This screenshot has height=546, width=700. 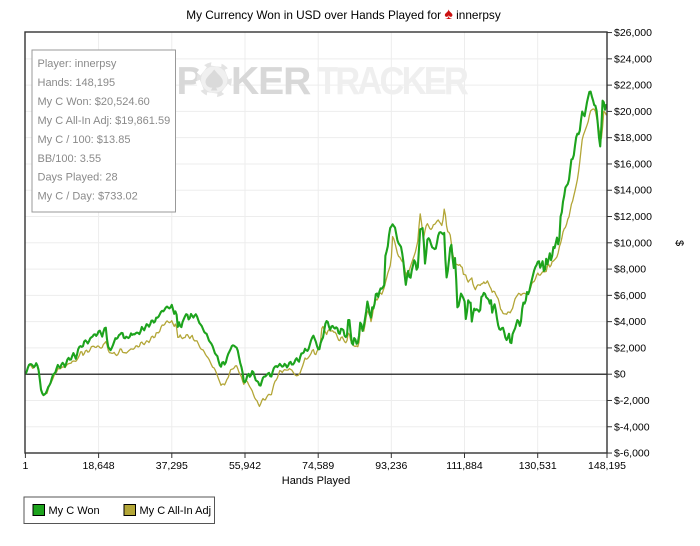 What do you see at coordinates (70, 159) in the screenshot?
I see `svg-text: BB/100: 3.55` at bounding box center [70, 159].